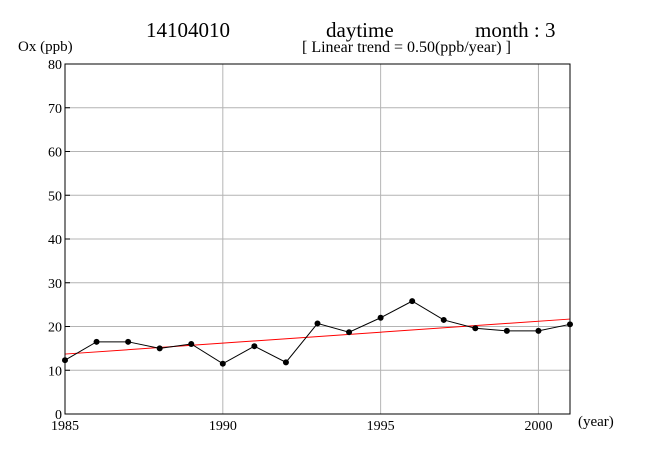 The image size is (650, 459). What do you see at coordinates (65, 426) in the screenshot?
I see `x-tick-label: 1985` at bounding box center [65, 426].